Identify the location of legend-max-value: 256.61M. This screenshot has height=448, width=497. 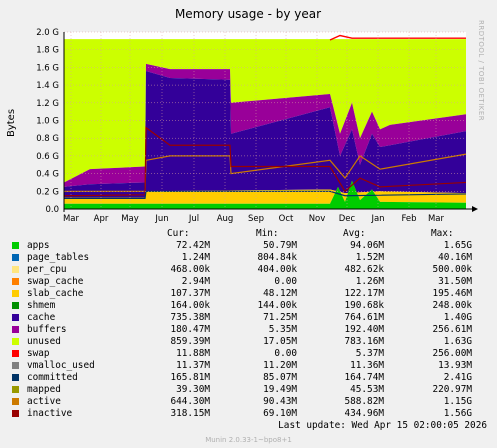
(452, 329).